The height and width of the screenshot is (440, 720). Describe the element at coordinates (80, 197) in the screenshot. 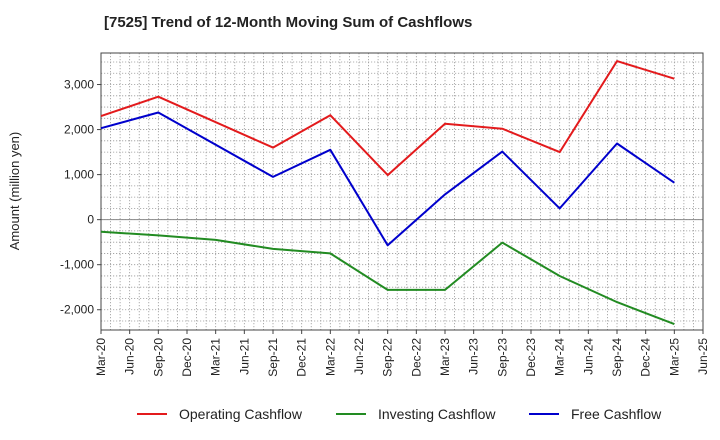

I see `y-tick-labels: -2,000 -1,000 0 1,000 2,000 3,000` at that location.